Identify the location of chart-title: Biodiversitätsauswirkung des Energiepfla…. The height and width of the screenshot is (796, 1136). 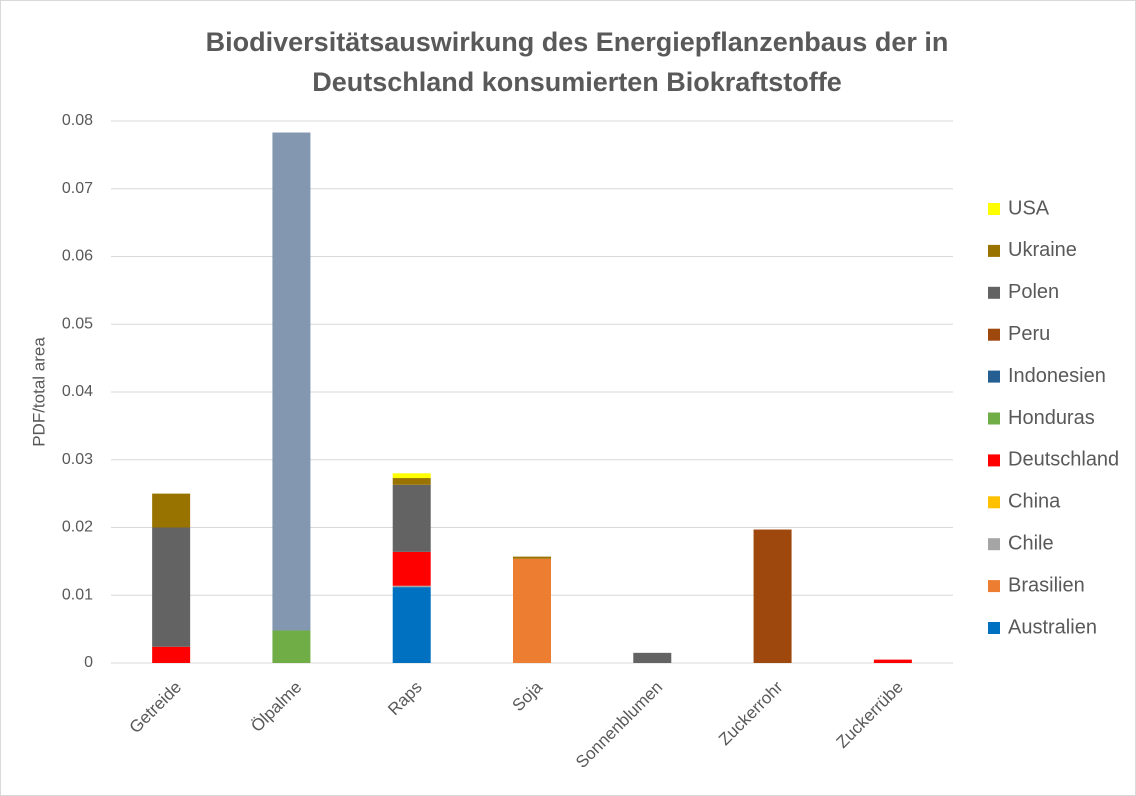
(577, 42).